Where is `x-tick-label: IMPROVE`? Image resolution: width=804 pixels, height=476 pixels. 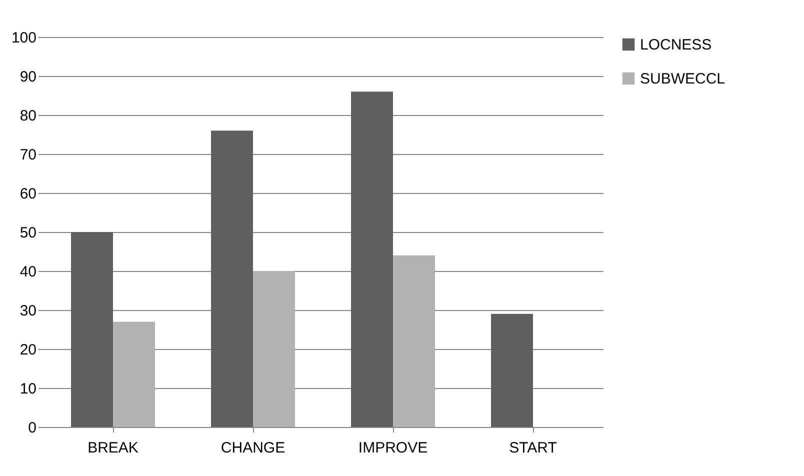
x-tick-label: IMPROVE is located at coordinates (393, 448).